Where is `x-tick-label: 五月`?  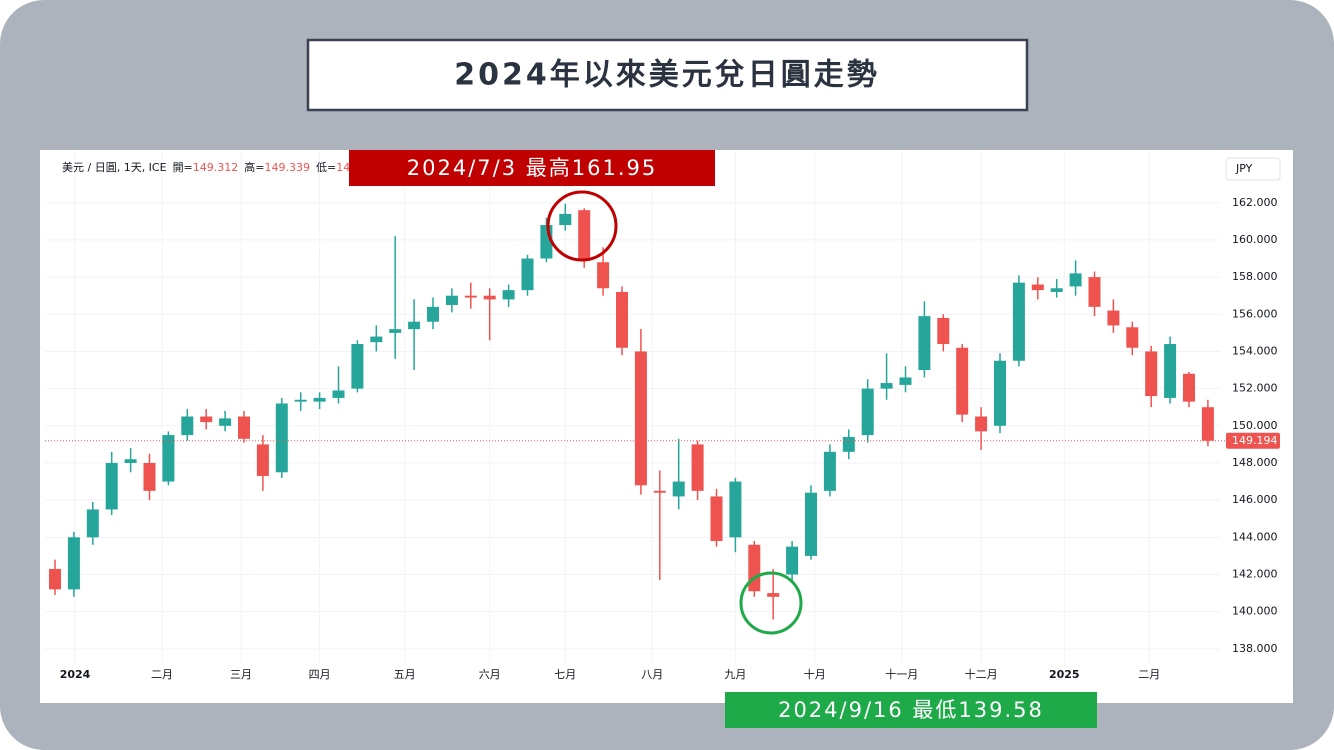 x-tick-label: 五月 is located at coordinates (405, 674).